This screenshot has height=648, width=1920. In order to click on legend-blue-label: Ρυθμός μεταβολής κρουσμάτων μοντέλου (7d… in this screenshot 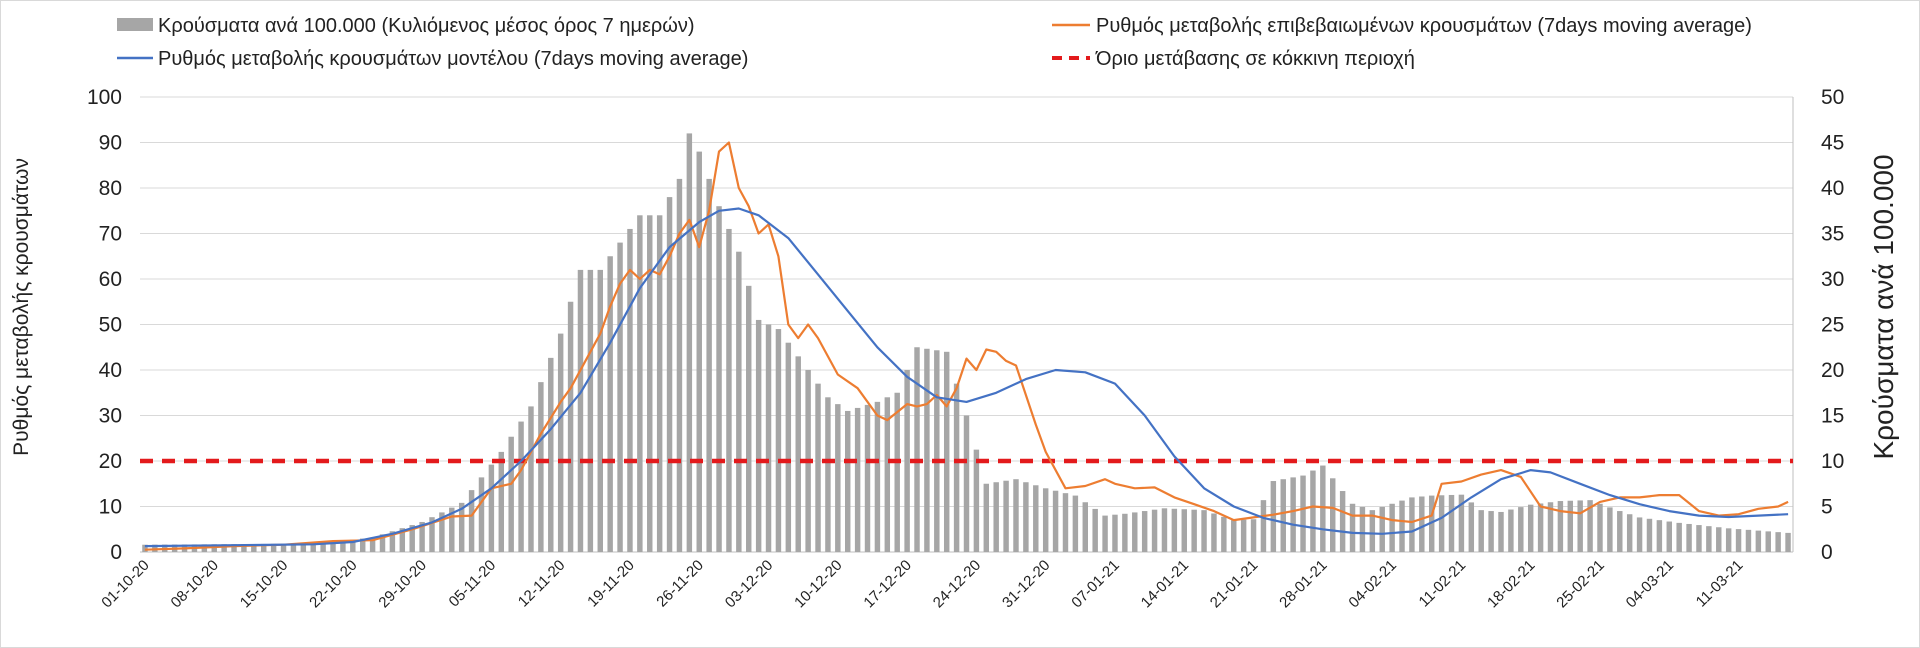, I will do `click(453, 59)`.